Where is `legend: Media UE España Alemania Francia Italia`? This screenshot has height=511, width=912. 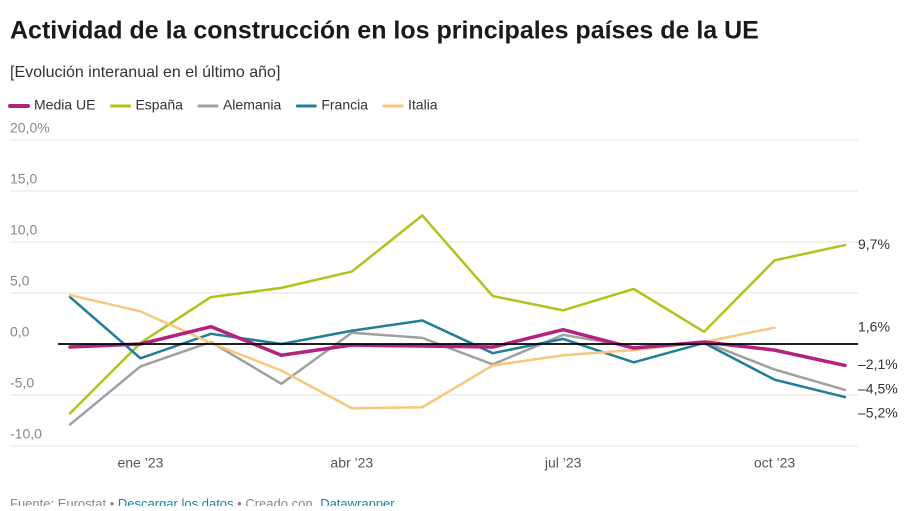
legend: Media UE España Alemania Francia Italia is located at coordinates (223, 105).